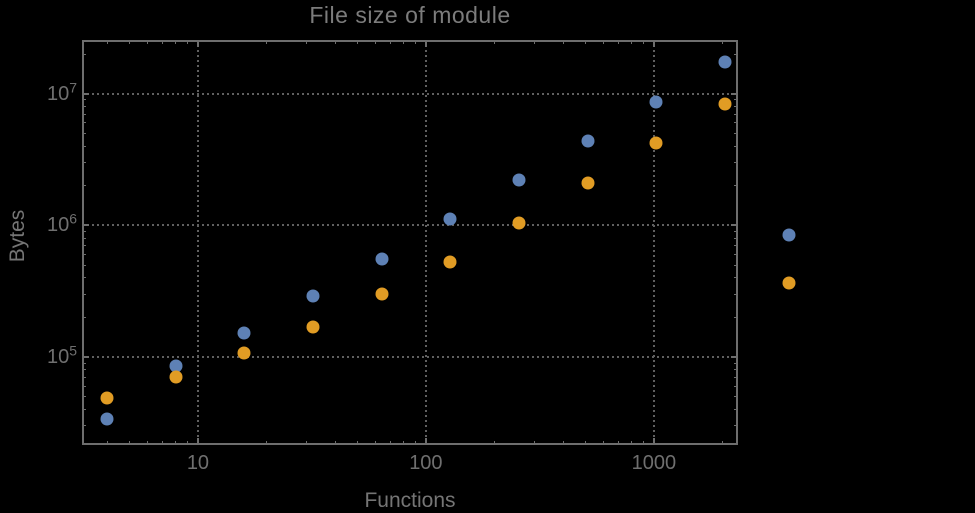 The width and height of the screenshot is (975, 513). What do you see at coordinates (61, 223) in the screenshot?
I see `y-tick-label: 10⁶` at bounding box center [61, 223].